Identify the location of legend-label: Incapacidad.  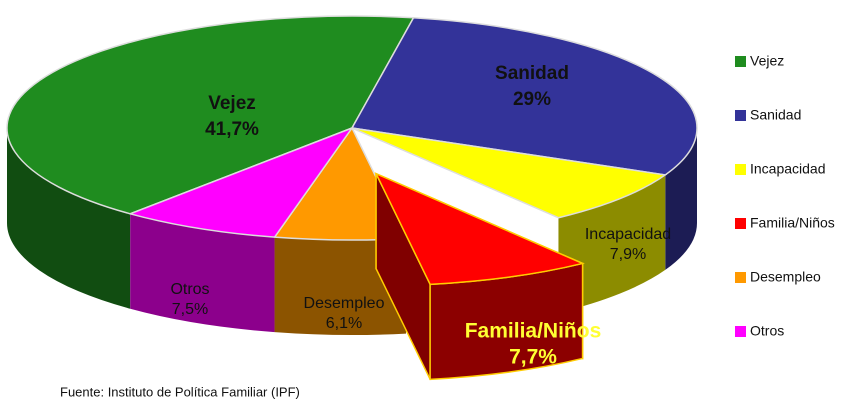
(788, 169).